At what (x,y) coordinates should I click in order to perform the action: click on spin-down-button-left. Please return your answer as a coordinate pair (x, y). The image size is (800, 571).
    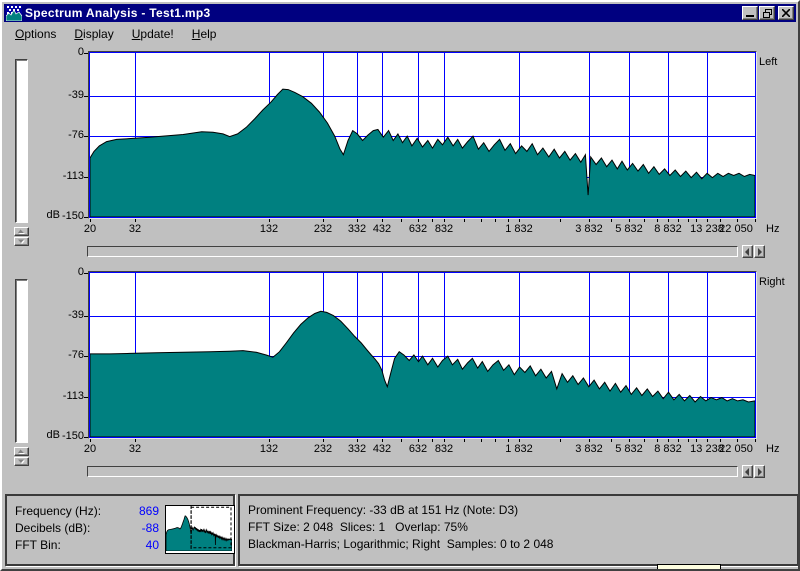
    Looking at the image, I should click on (21, 241).